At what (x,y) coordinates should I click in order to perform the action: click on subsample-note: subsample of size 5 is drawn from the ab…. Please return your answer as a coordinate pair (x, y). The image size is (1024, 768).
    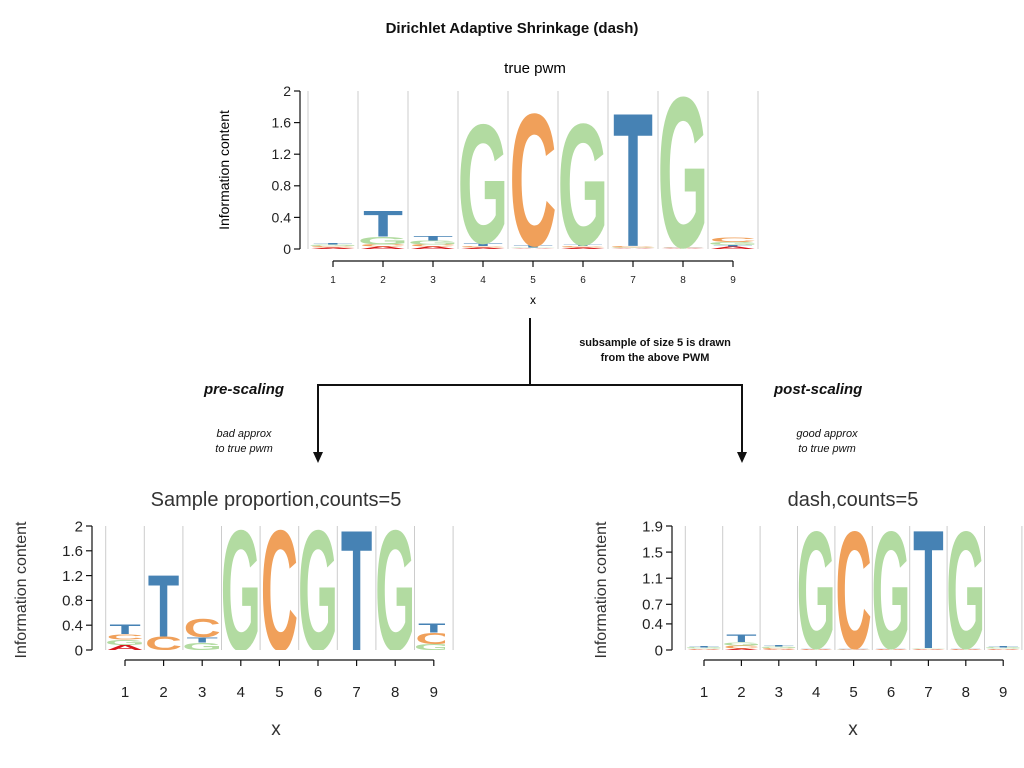
    Looking at the image, I should click on (655, 351).